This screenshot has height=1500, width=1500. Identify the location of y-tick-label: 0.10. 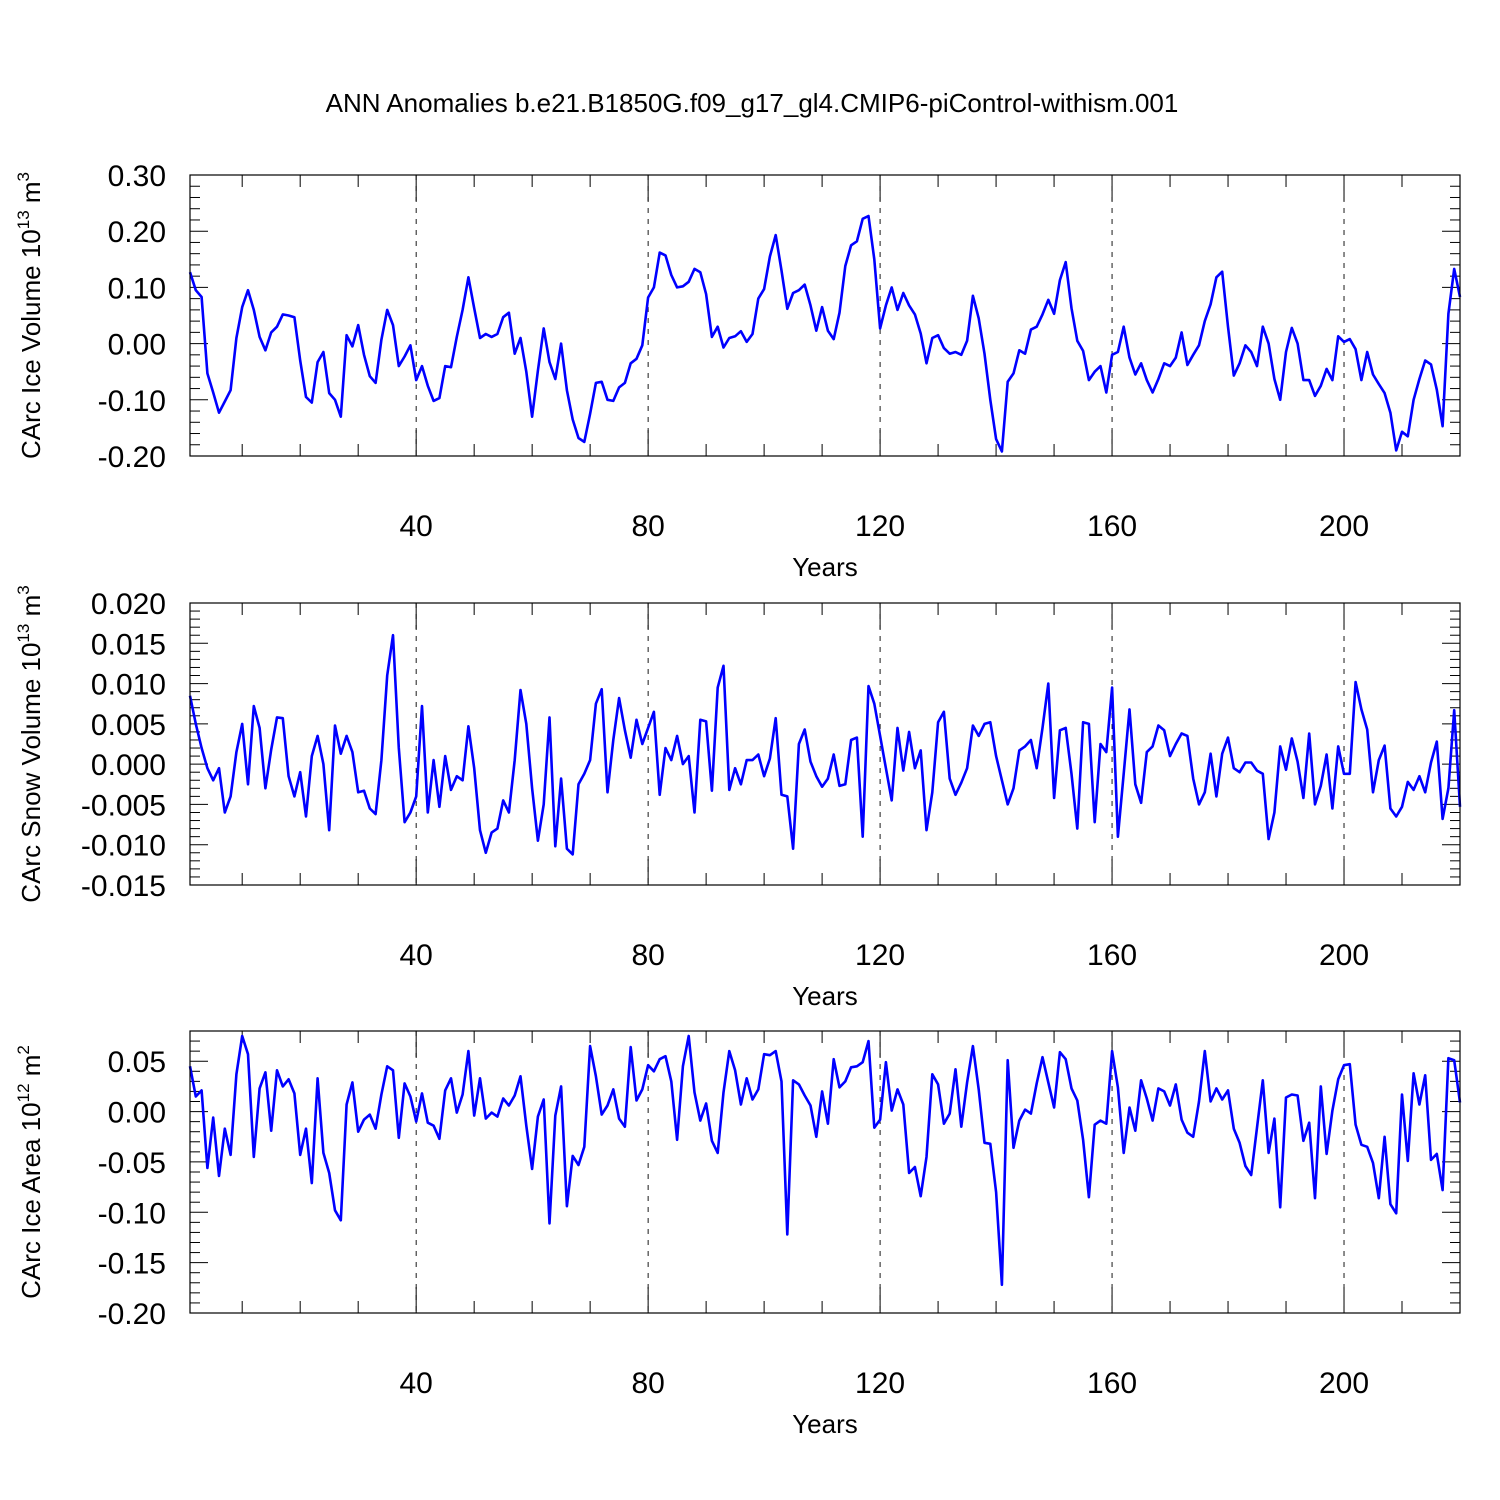
(137, 288).